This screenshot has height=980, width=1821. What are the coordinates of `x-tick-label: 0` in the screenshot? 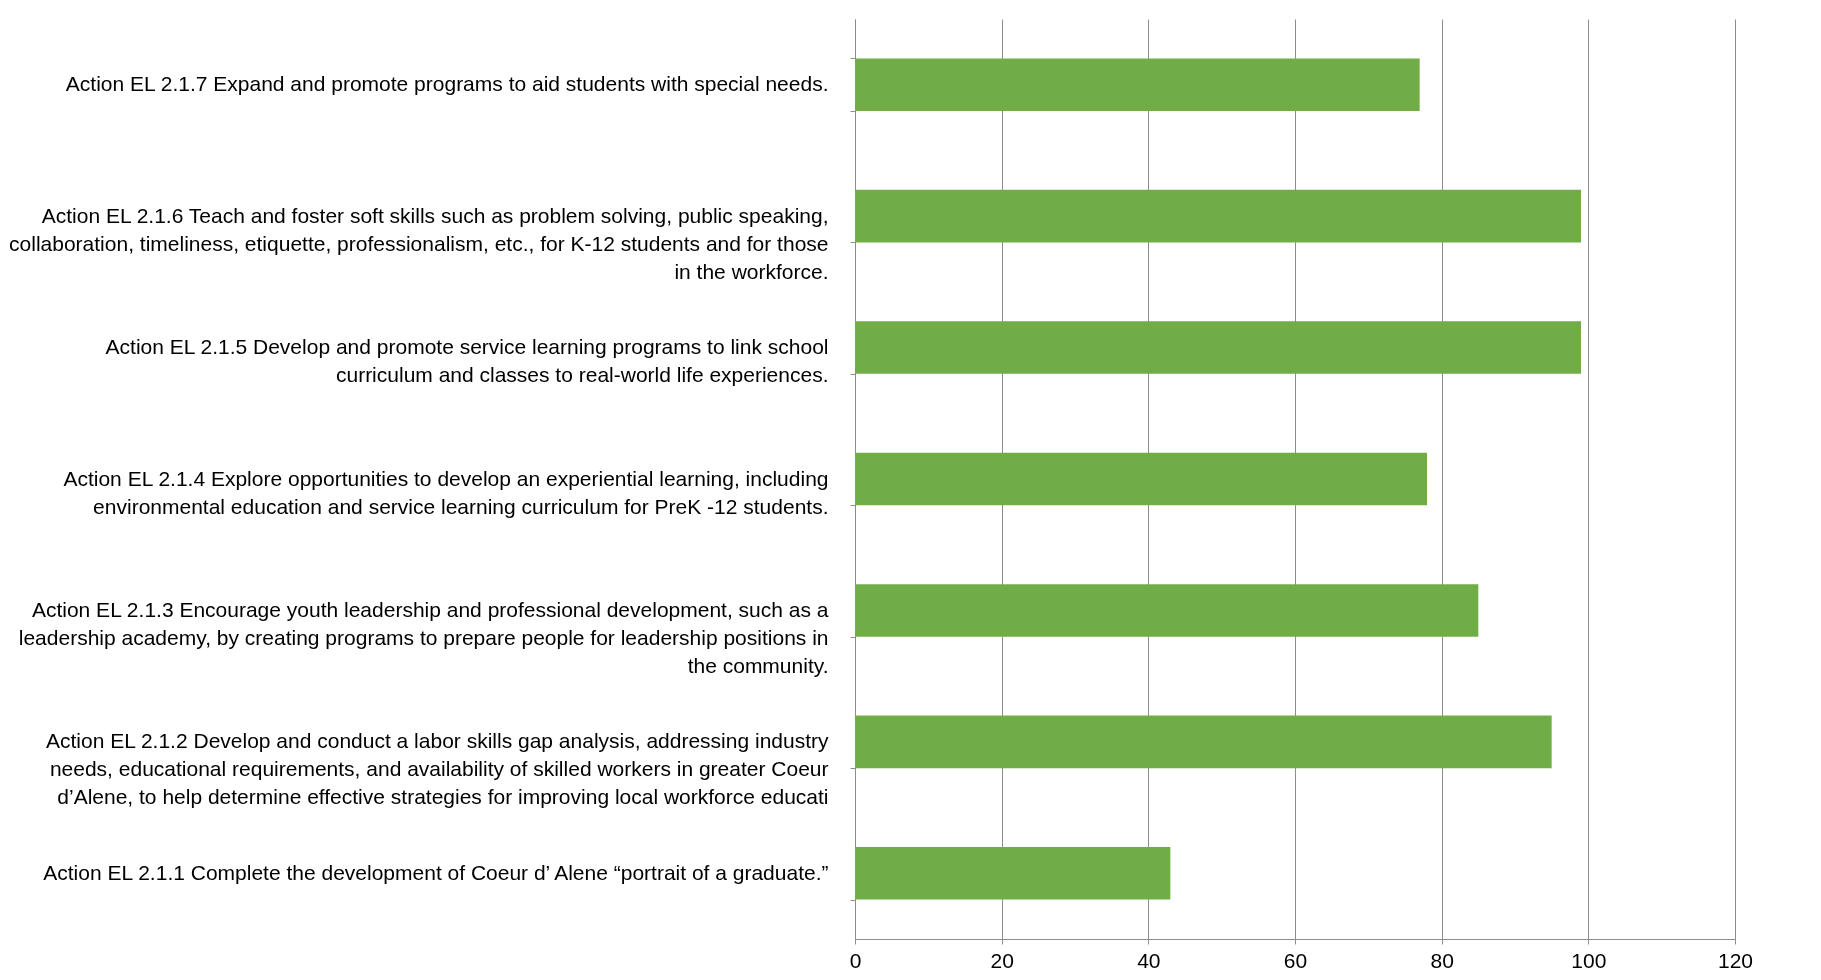 It's located at (855, 960).